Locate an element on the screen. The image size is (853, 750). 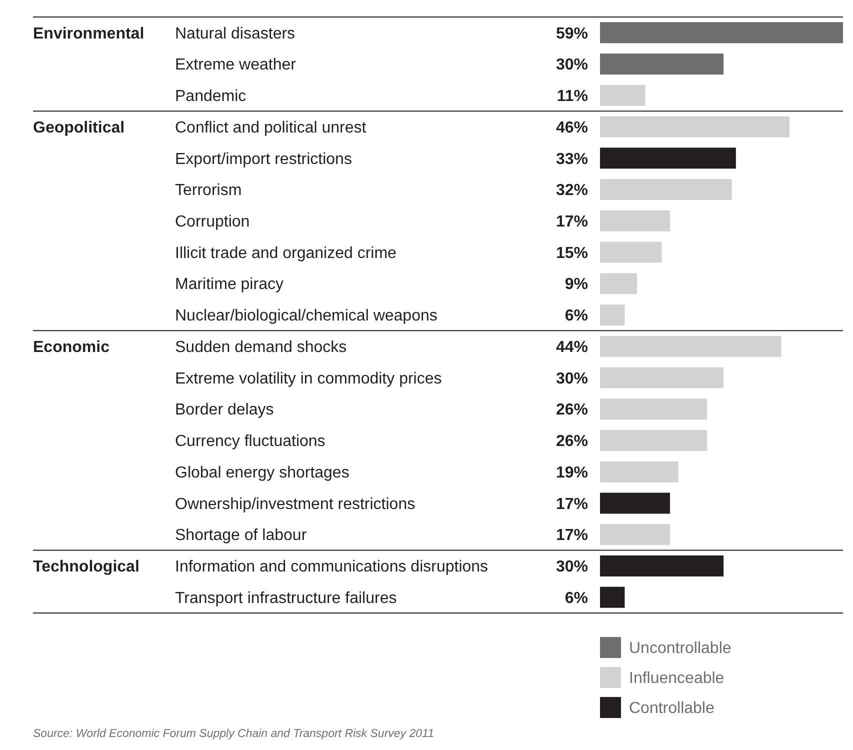
source-note: Source: World Economic Forum Supply Chain and Transport Risk Survey 2011 is located at coordinates (233, 734).